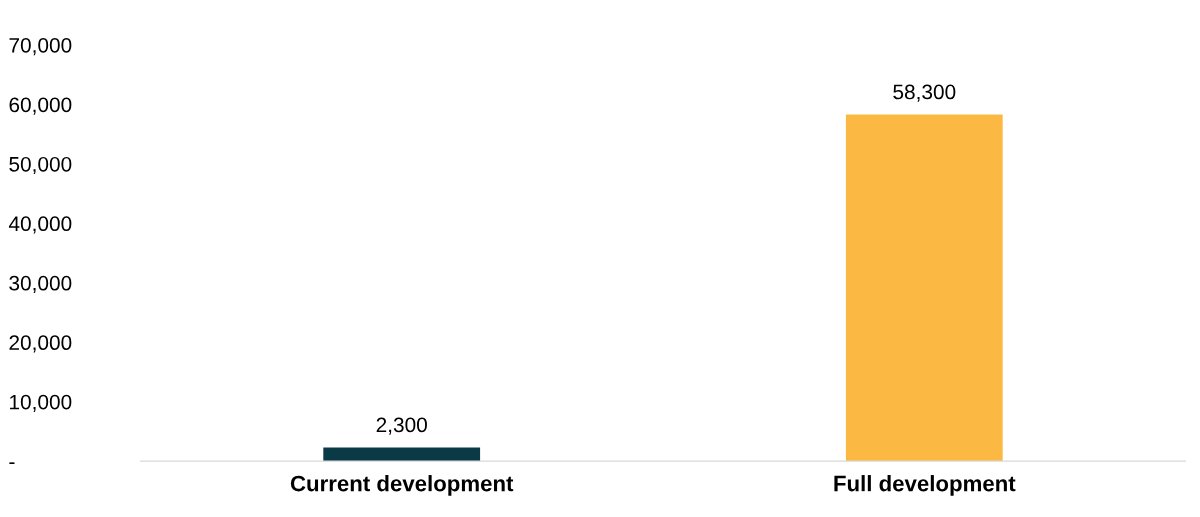  What do you see at coordinates (924, 93) in the screenshot?
I see `data-label: 58,300` at bounding box center [924, 93].